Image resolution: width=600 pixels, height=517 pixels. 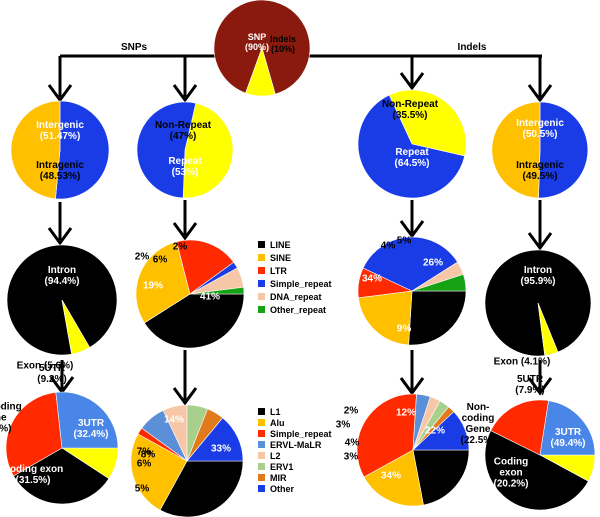 I want to click on legend-repeat-family-label-other: Other, so click(x=282, y=489).